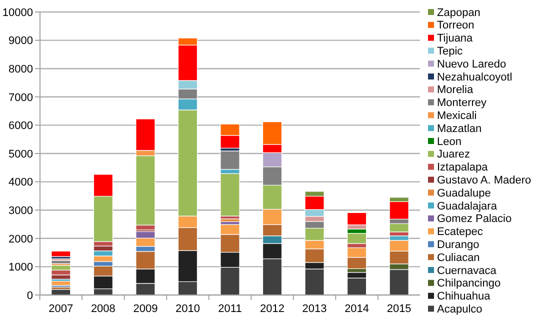 This screenshot has height=324, width=560. Describe the element at coordinates (471, 64) in the screenshot. I see `legend-label: Nuevo Laredo` at that location.